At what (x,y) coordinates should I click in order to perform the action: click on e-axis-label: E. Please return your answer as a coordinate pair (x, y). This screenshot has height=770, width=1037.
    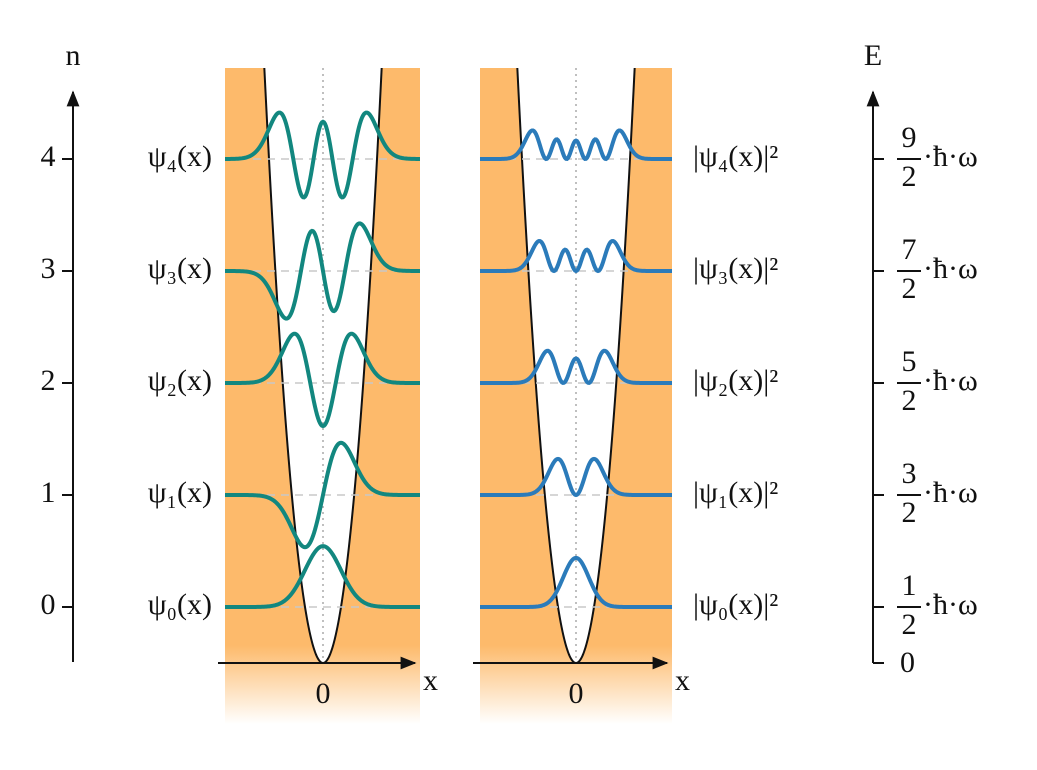
    Looking at the image, I should click on (873, 55).